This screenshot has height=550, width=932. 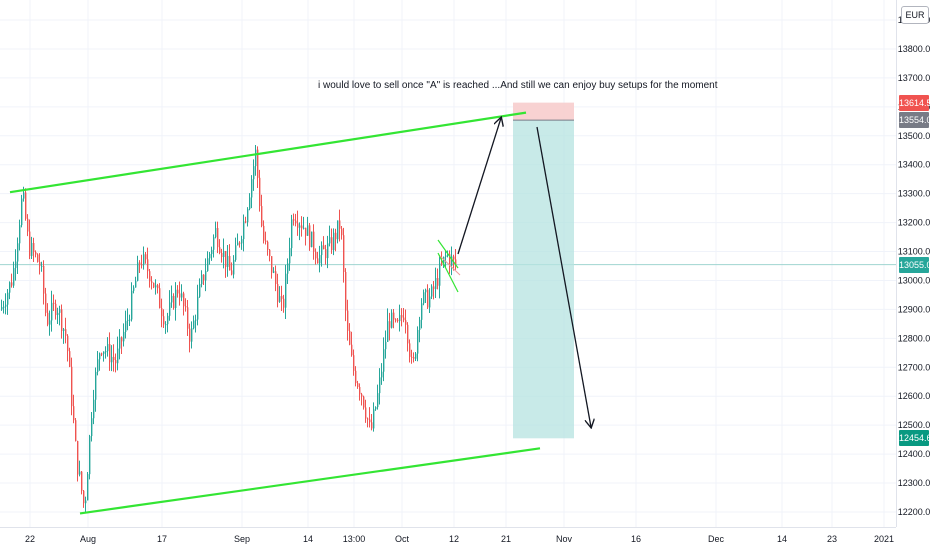 I want to click on y-tick-label: 13000.0, so click(x=914, y=280).